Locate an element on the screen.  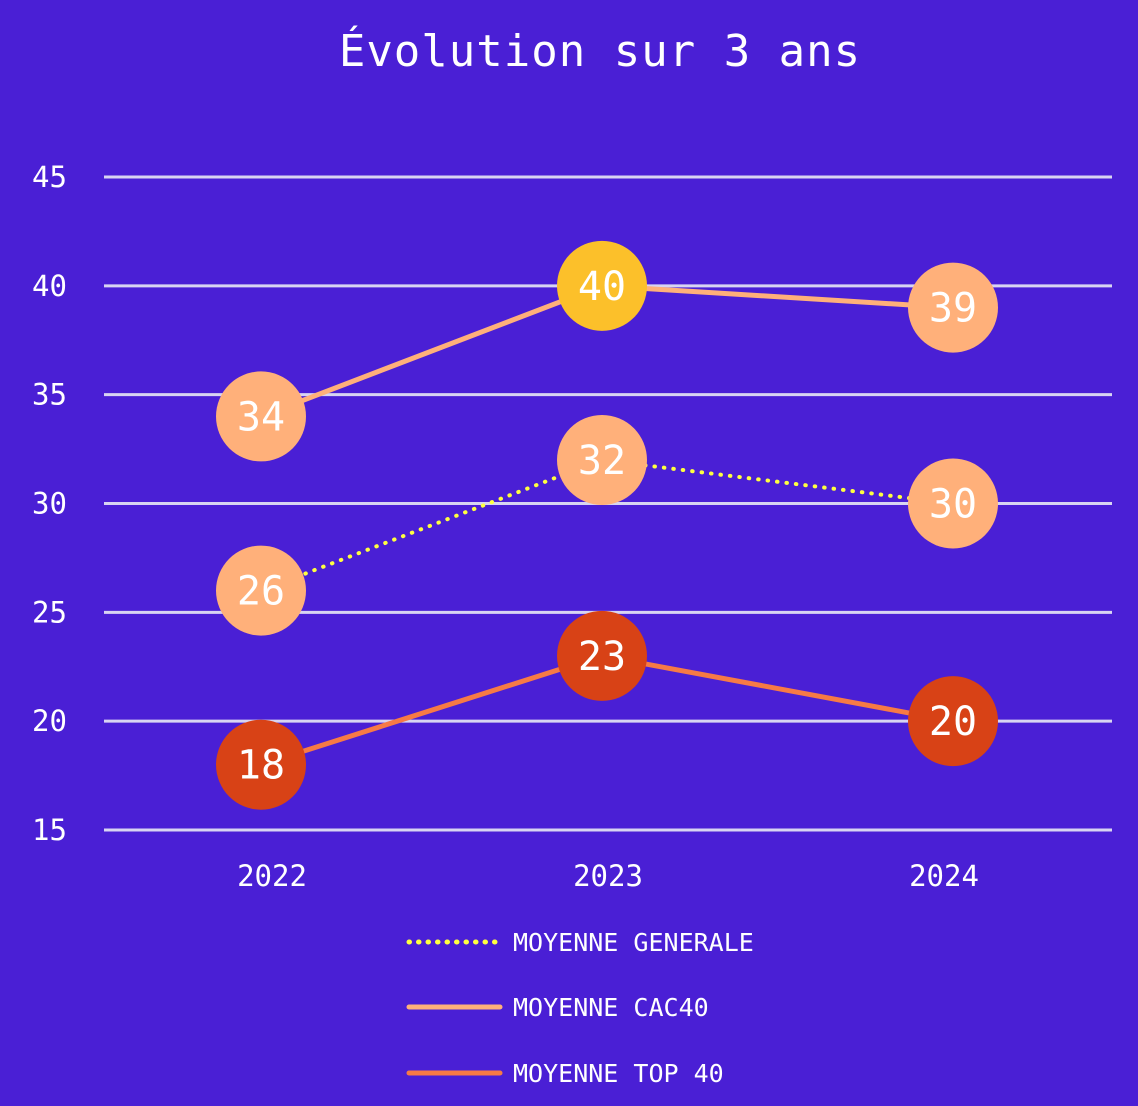
y-tick-label-30: 30 is located at coordinates (49, 504).